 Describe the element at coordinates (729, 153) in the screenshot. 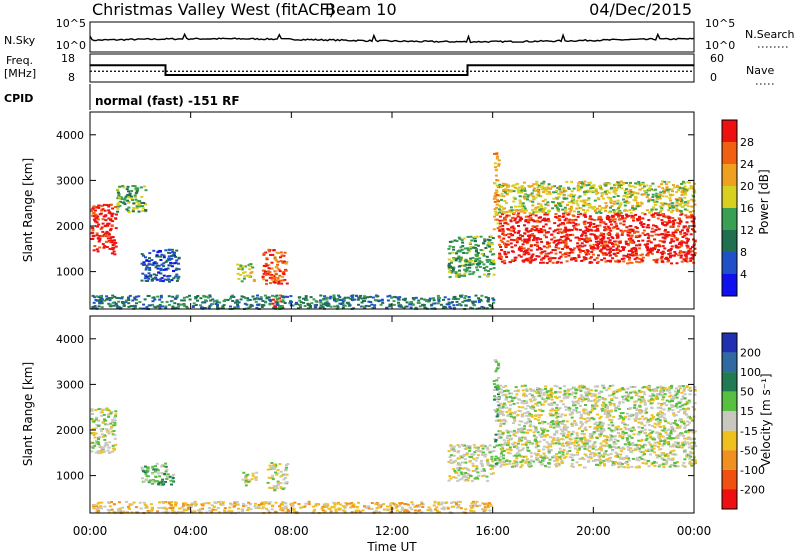

I see `colorbar-swatch` at that location.